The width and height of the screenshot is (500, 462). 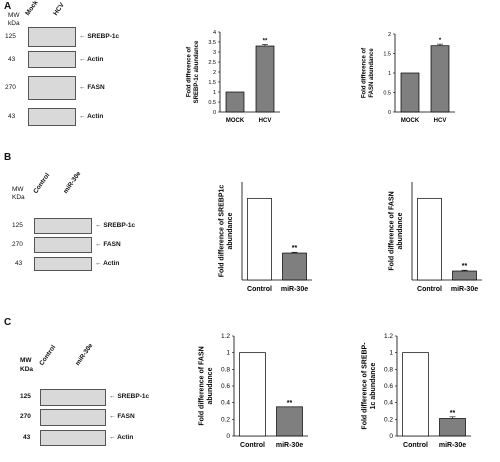 What do you see at coordinates (389, 35) in the screenshot?
I see `y-tick-label: 2` at bounding box center [389, 35].